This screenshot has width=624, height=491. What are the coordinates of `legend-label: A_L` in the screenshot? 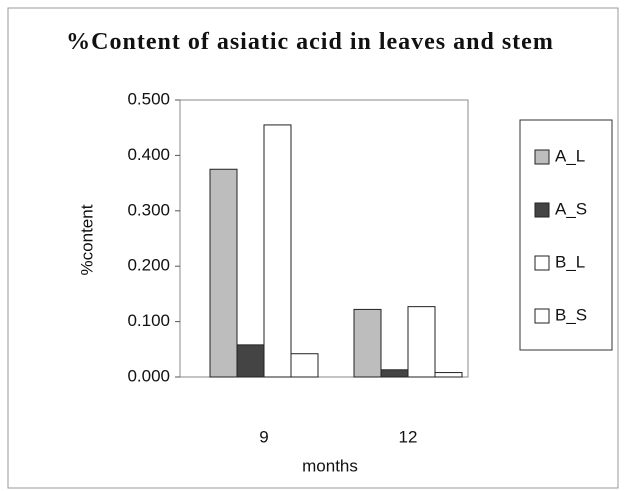 It's located at (570, 155).